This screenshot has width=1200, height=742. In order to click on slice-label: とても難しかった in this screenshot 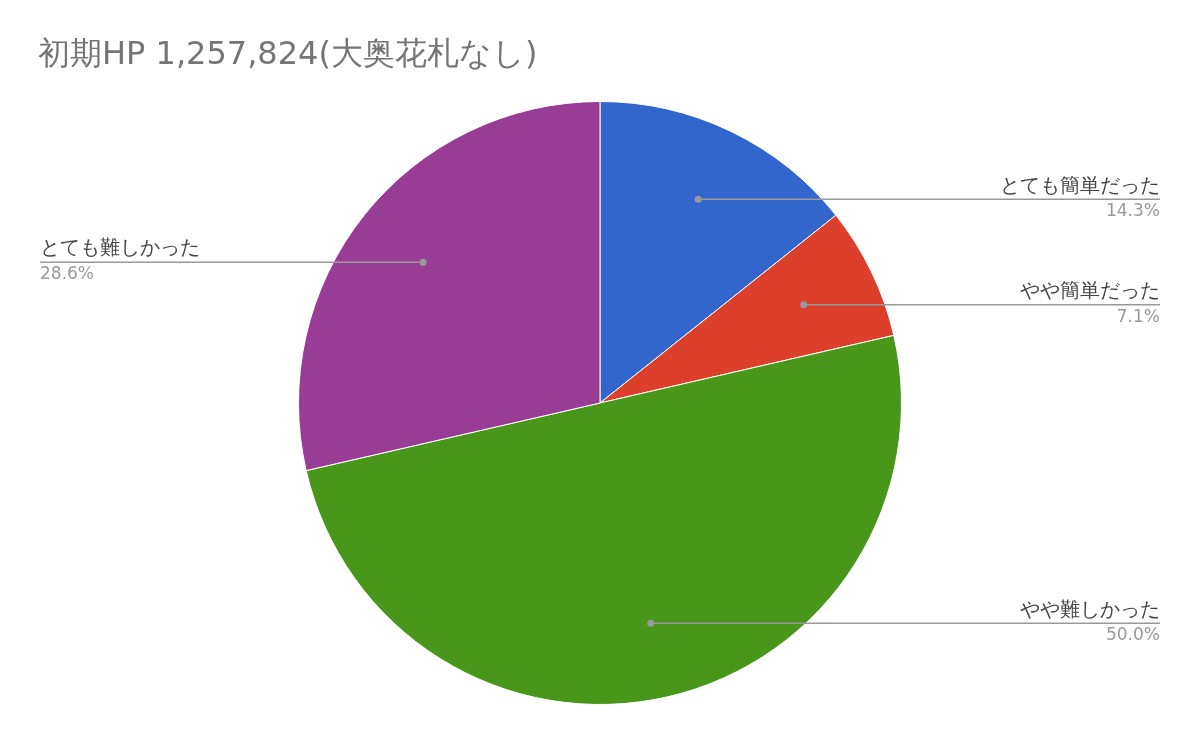, I will do `click(120, 247)`.